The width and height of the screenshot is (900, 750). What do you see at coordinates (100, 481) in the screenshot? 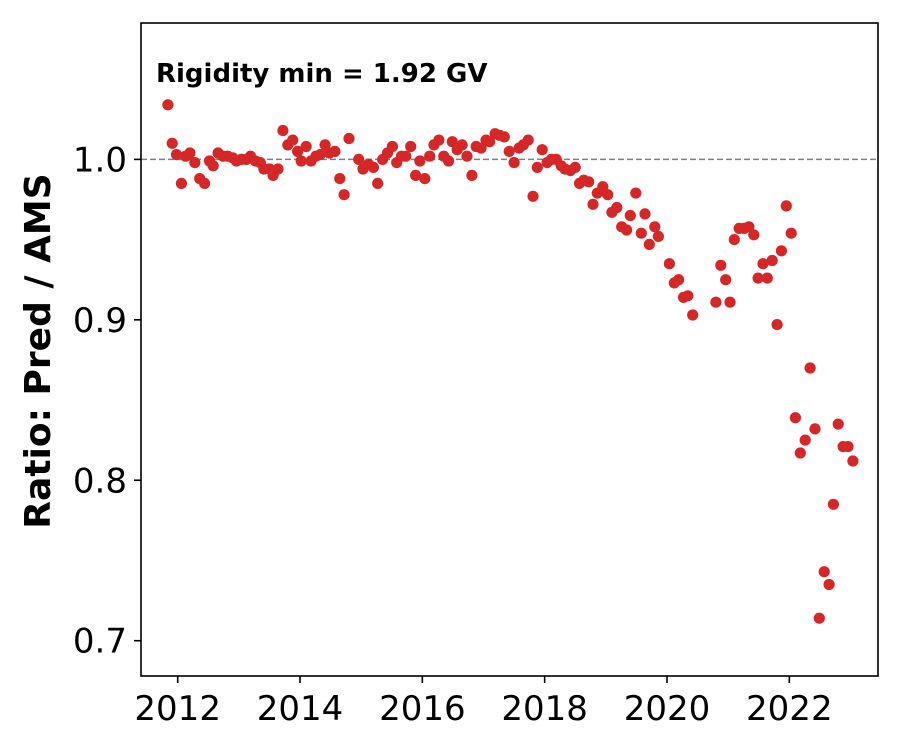
I see `y-tick-label-1: 0.8` at bounding box center [100, 481].